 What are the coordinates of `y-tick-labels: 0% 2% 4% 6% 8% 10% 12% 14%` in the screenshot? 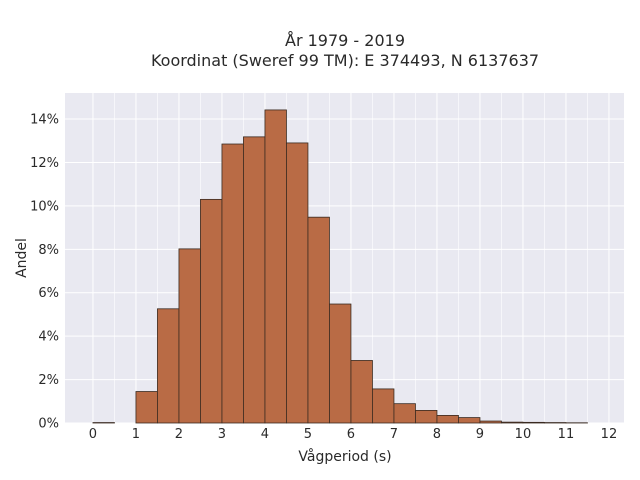 It's located at (44, 272).